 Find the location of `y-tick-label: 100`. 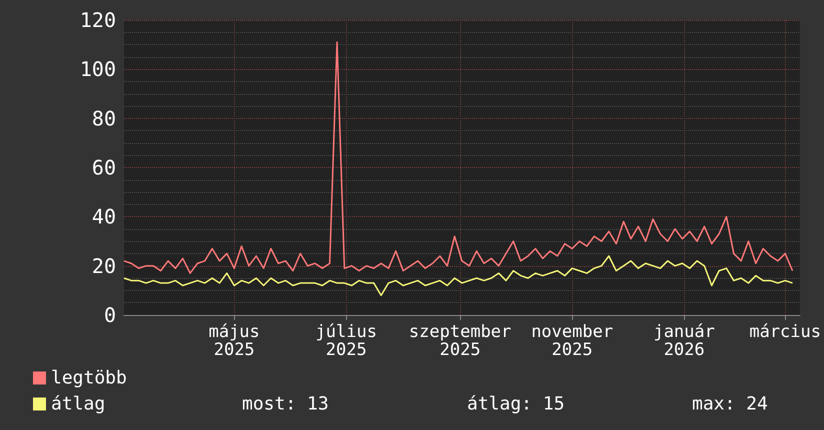

y-tick-label: 100 is located at coordinates (98, 69).